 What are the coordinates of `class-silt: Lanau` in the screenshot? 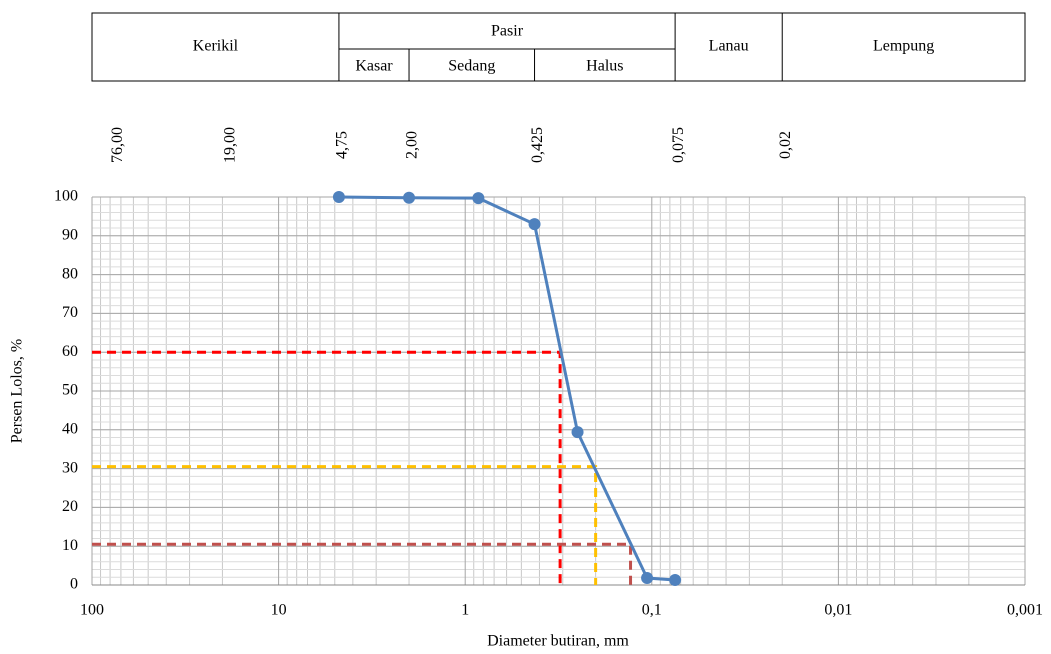 It's located at (729, 46).